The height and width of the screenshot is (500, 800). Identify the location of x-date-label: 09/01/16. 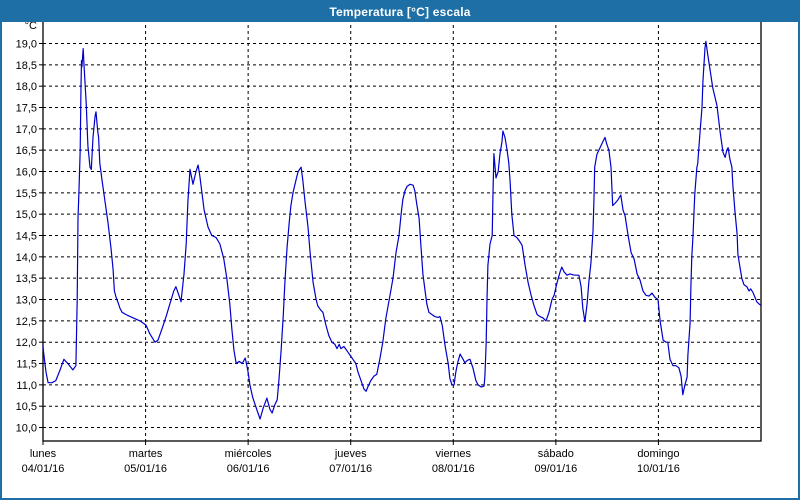
(555, 469).